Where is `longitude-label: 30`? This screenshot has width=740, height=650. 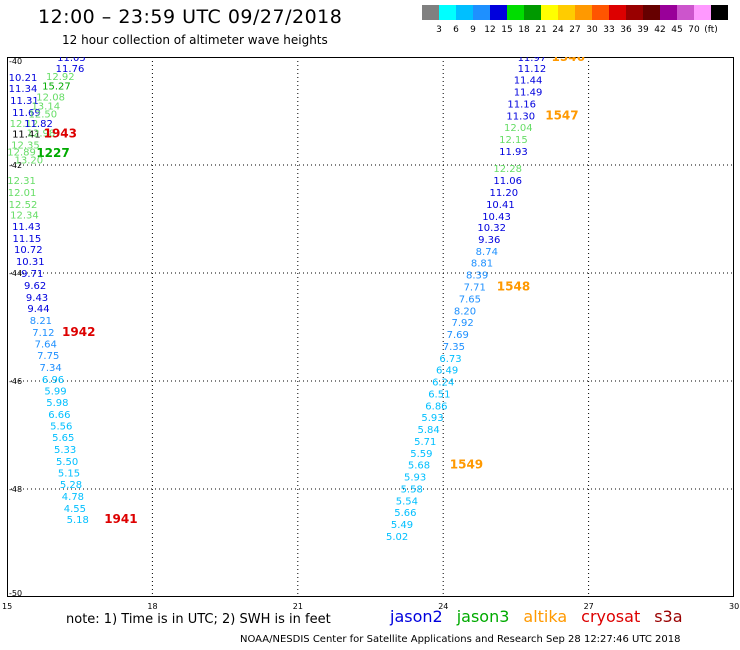
longitude-label: 30 is located at coordinates (734, 606).